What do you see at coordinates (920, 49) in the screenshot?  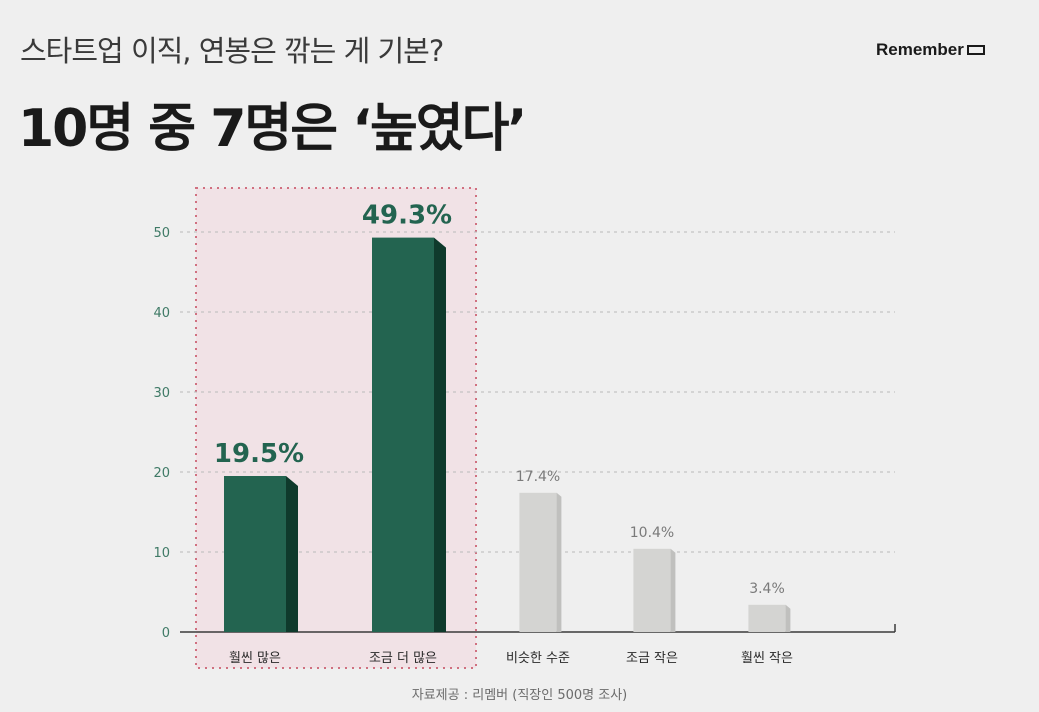 I see `brand-name: Remember` at bounding box center [920, 49].